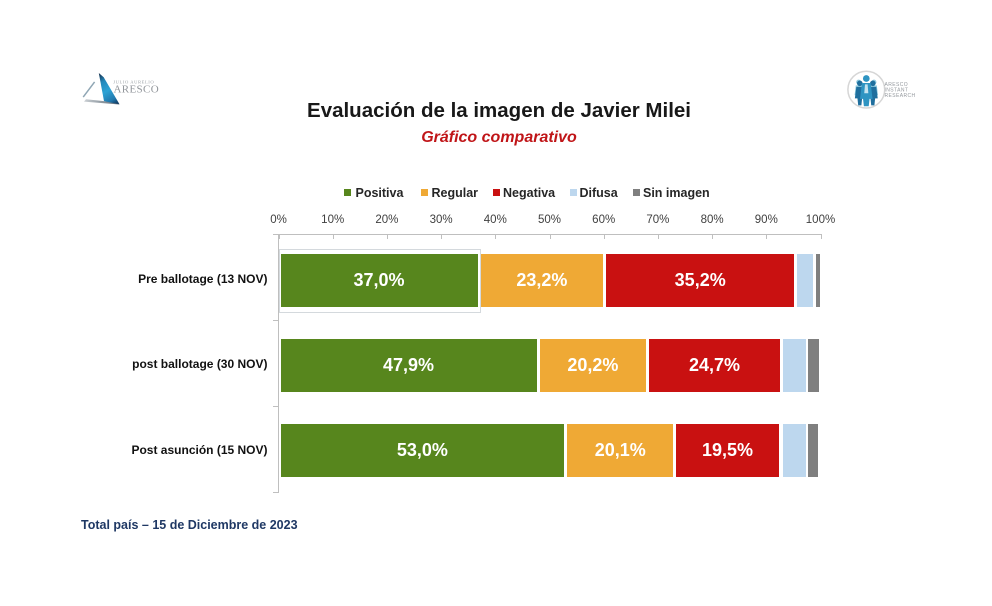  What do you see at coordinates (897, 91) in the screenshot?
I see `svg-text: INSTANT` at bounding box center [897, 91].